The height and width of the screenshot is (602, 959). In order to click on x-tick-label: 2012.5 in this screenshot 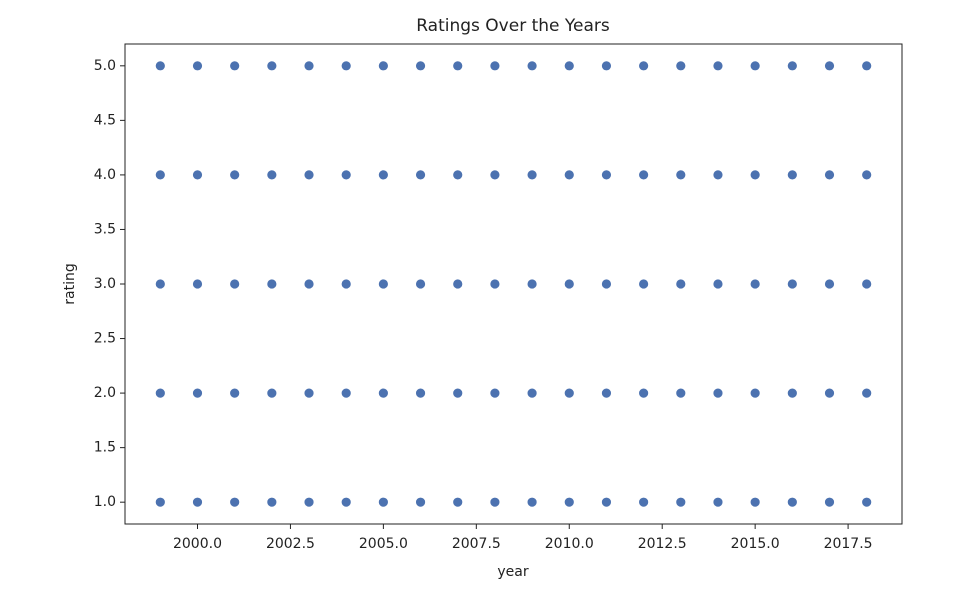, I will do `click(662, 544)`.